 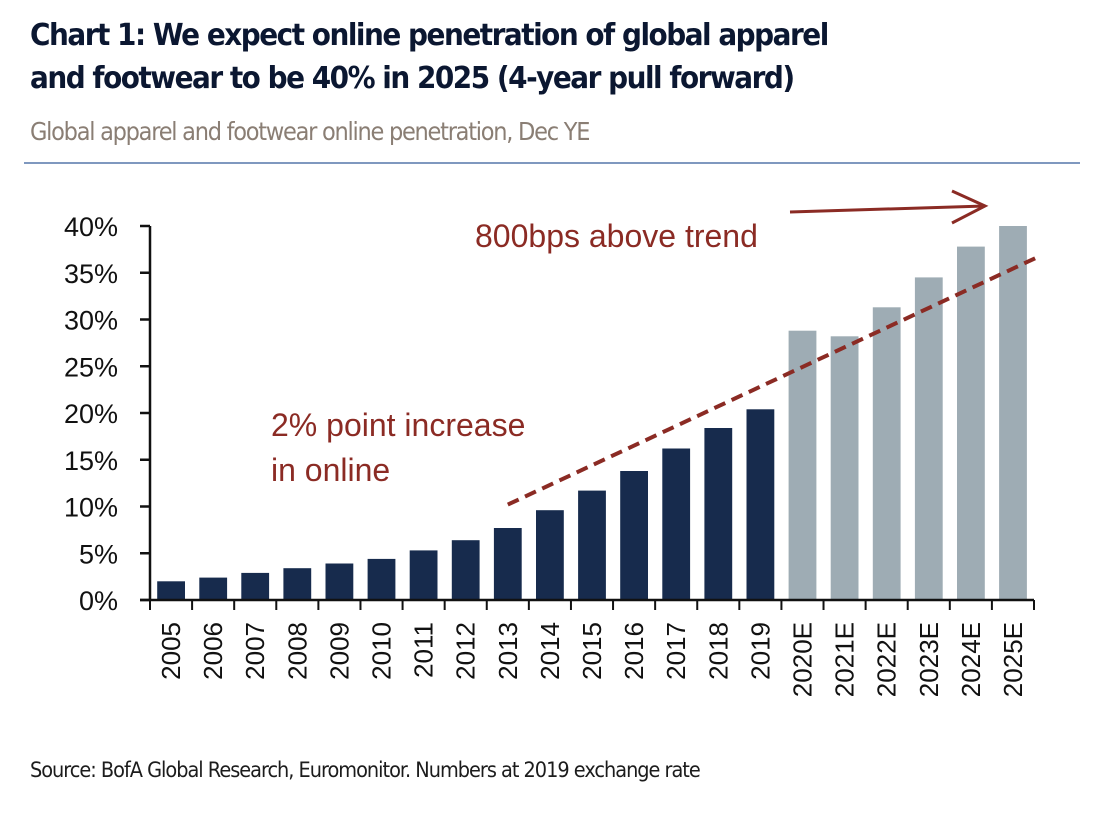 I want to click on bar-2023E, so click(x=928, y=438).